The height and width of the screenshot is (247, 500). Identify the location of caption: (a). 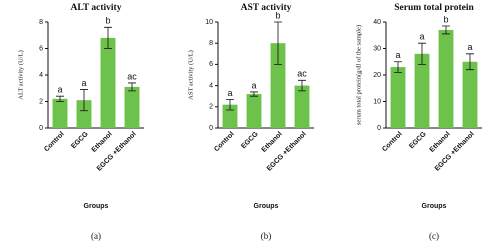
(96, 236).